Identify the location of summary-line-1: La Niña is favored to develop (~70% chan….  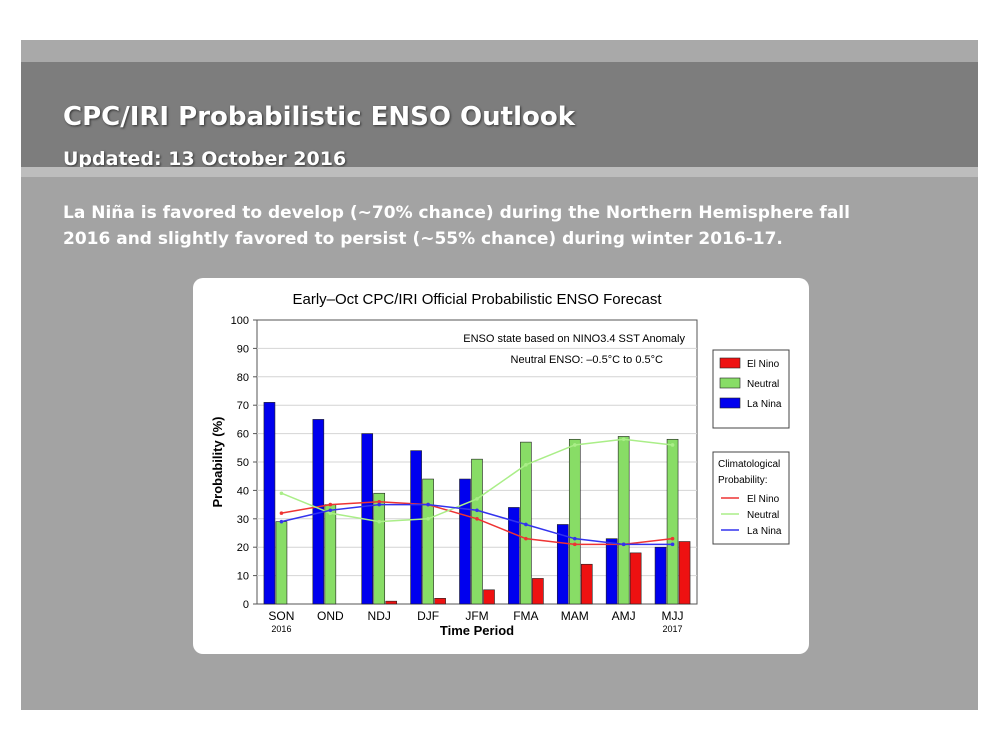
(456, 213).